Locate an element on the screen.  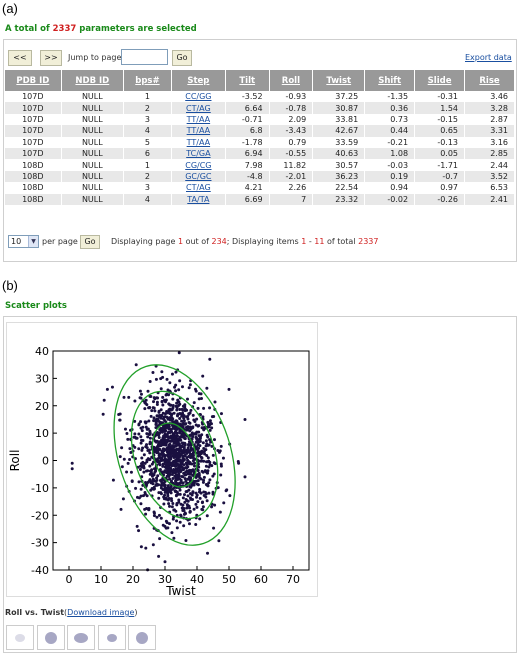
column-header-step: Step is located at coordinates (198, 80).